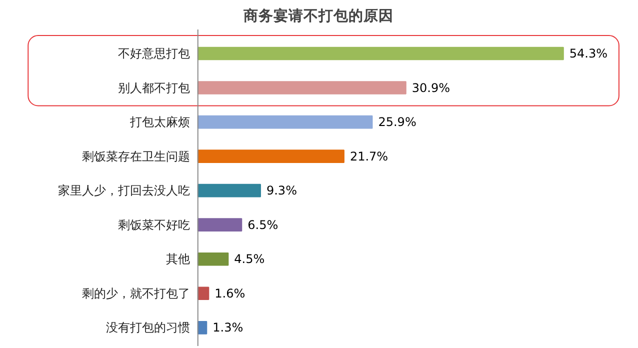  I want to click on data-label: 21.7%, so click(369, 156).